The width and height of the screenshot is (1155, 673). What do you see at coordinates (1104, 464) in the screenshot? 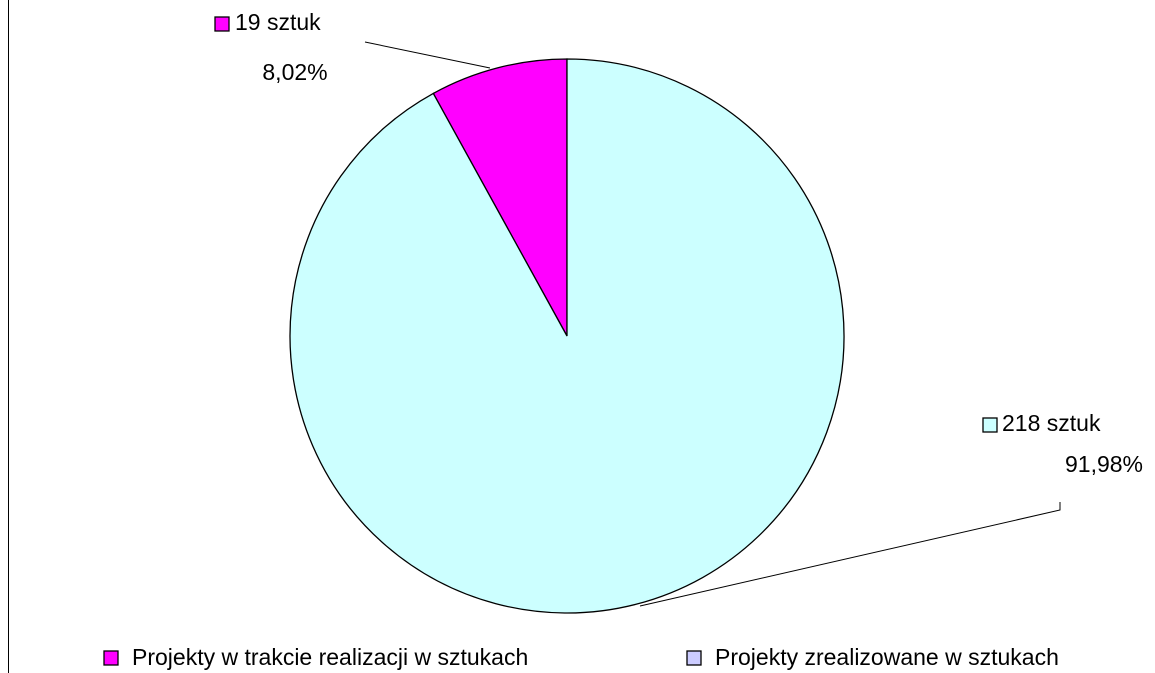
I see `percent-label: 91,98%` at bounding box center [1104, 464].